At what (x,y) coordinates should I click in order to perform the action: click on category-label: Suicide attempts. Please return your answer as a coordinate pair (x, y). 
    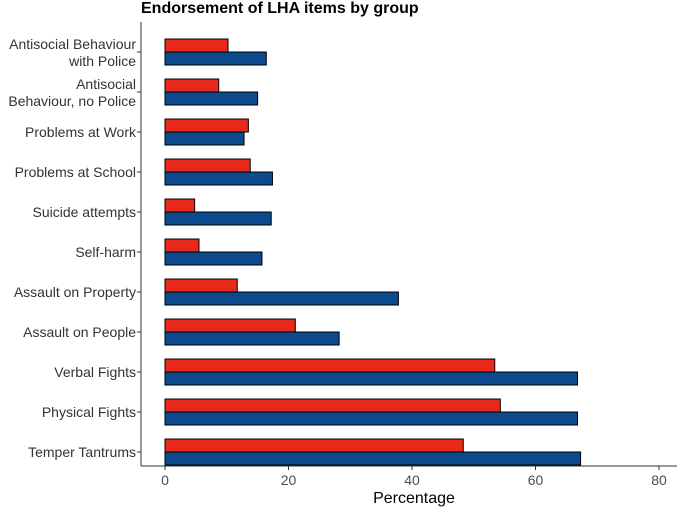
    Looking at the image, I should click on (85, 212).